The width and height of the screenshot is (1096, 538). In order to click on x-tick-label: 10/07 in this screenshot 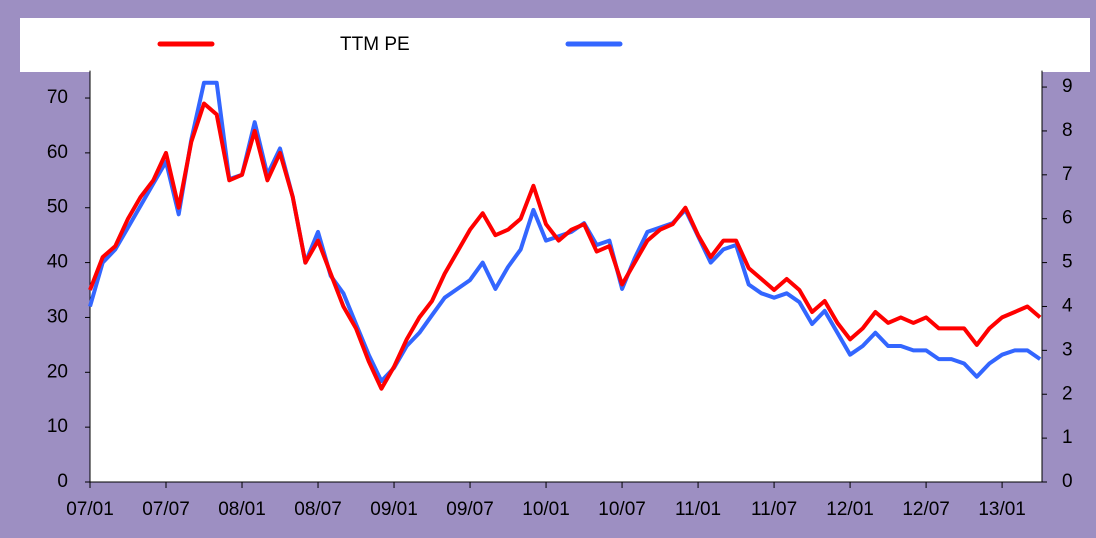, I will do `click(622, 509)`.